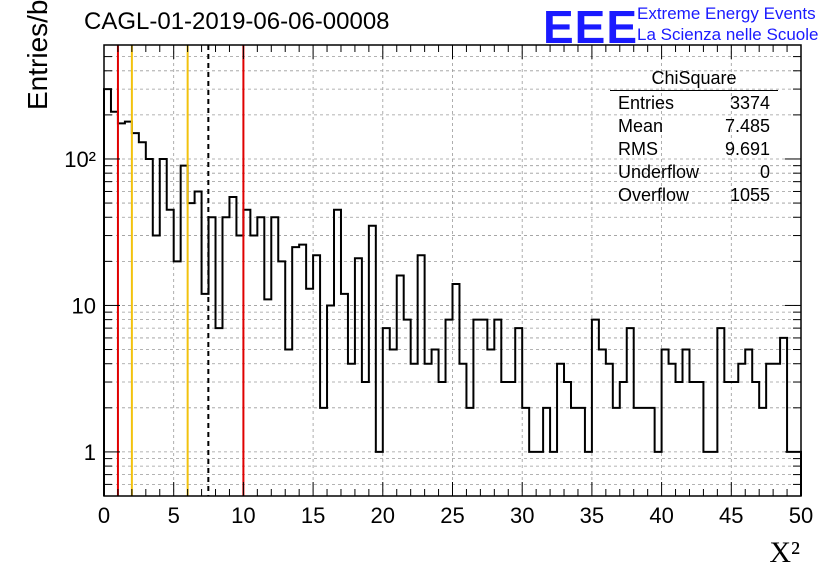  What do you see at coordinates (747, 126) in the screenshot?
I see `stats-value: 7.485` at bounding box center [747, 126].